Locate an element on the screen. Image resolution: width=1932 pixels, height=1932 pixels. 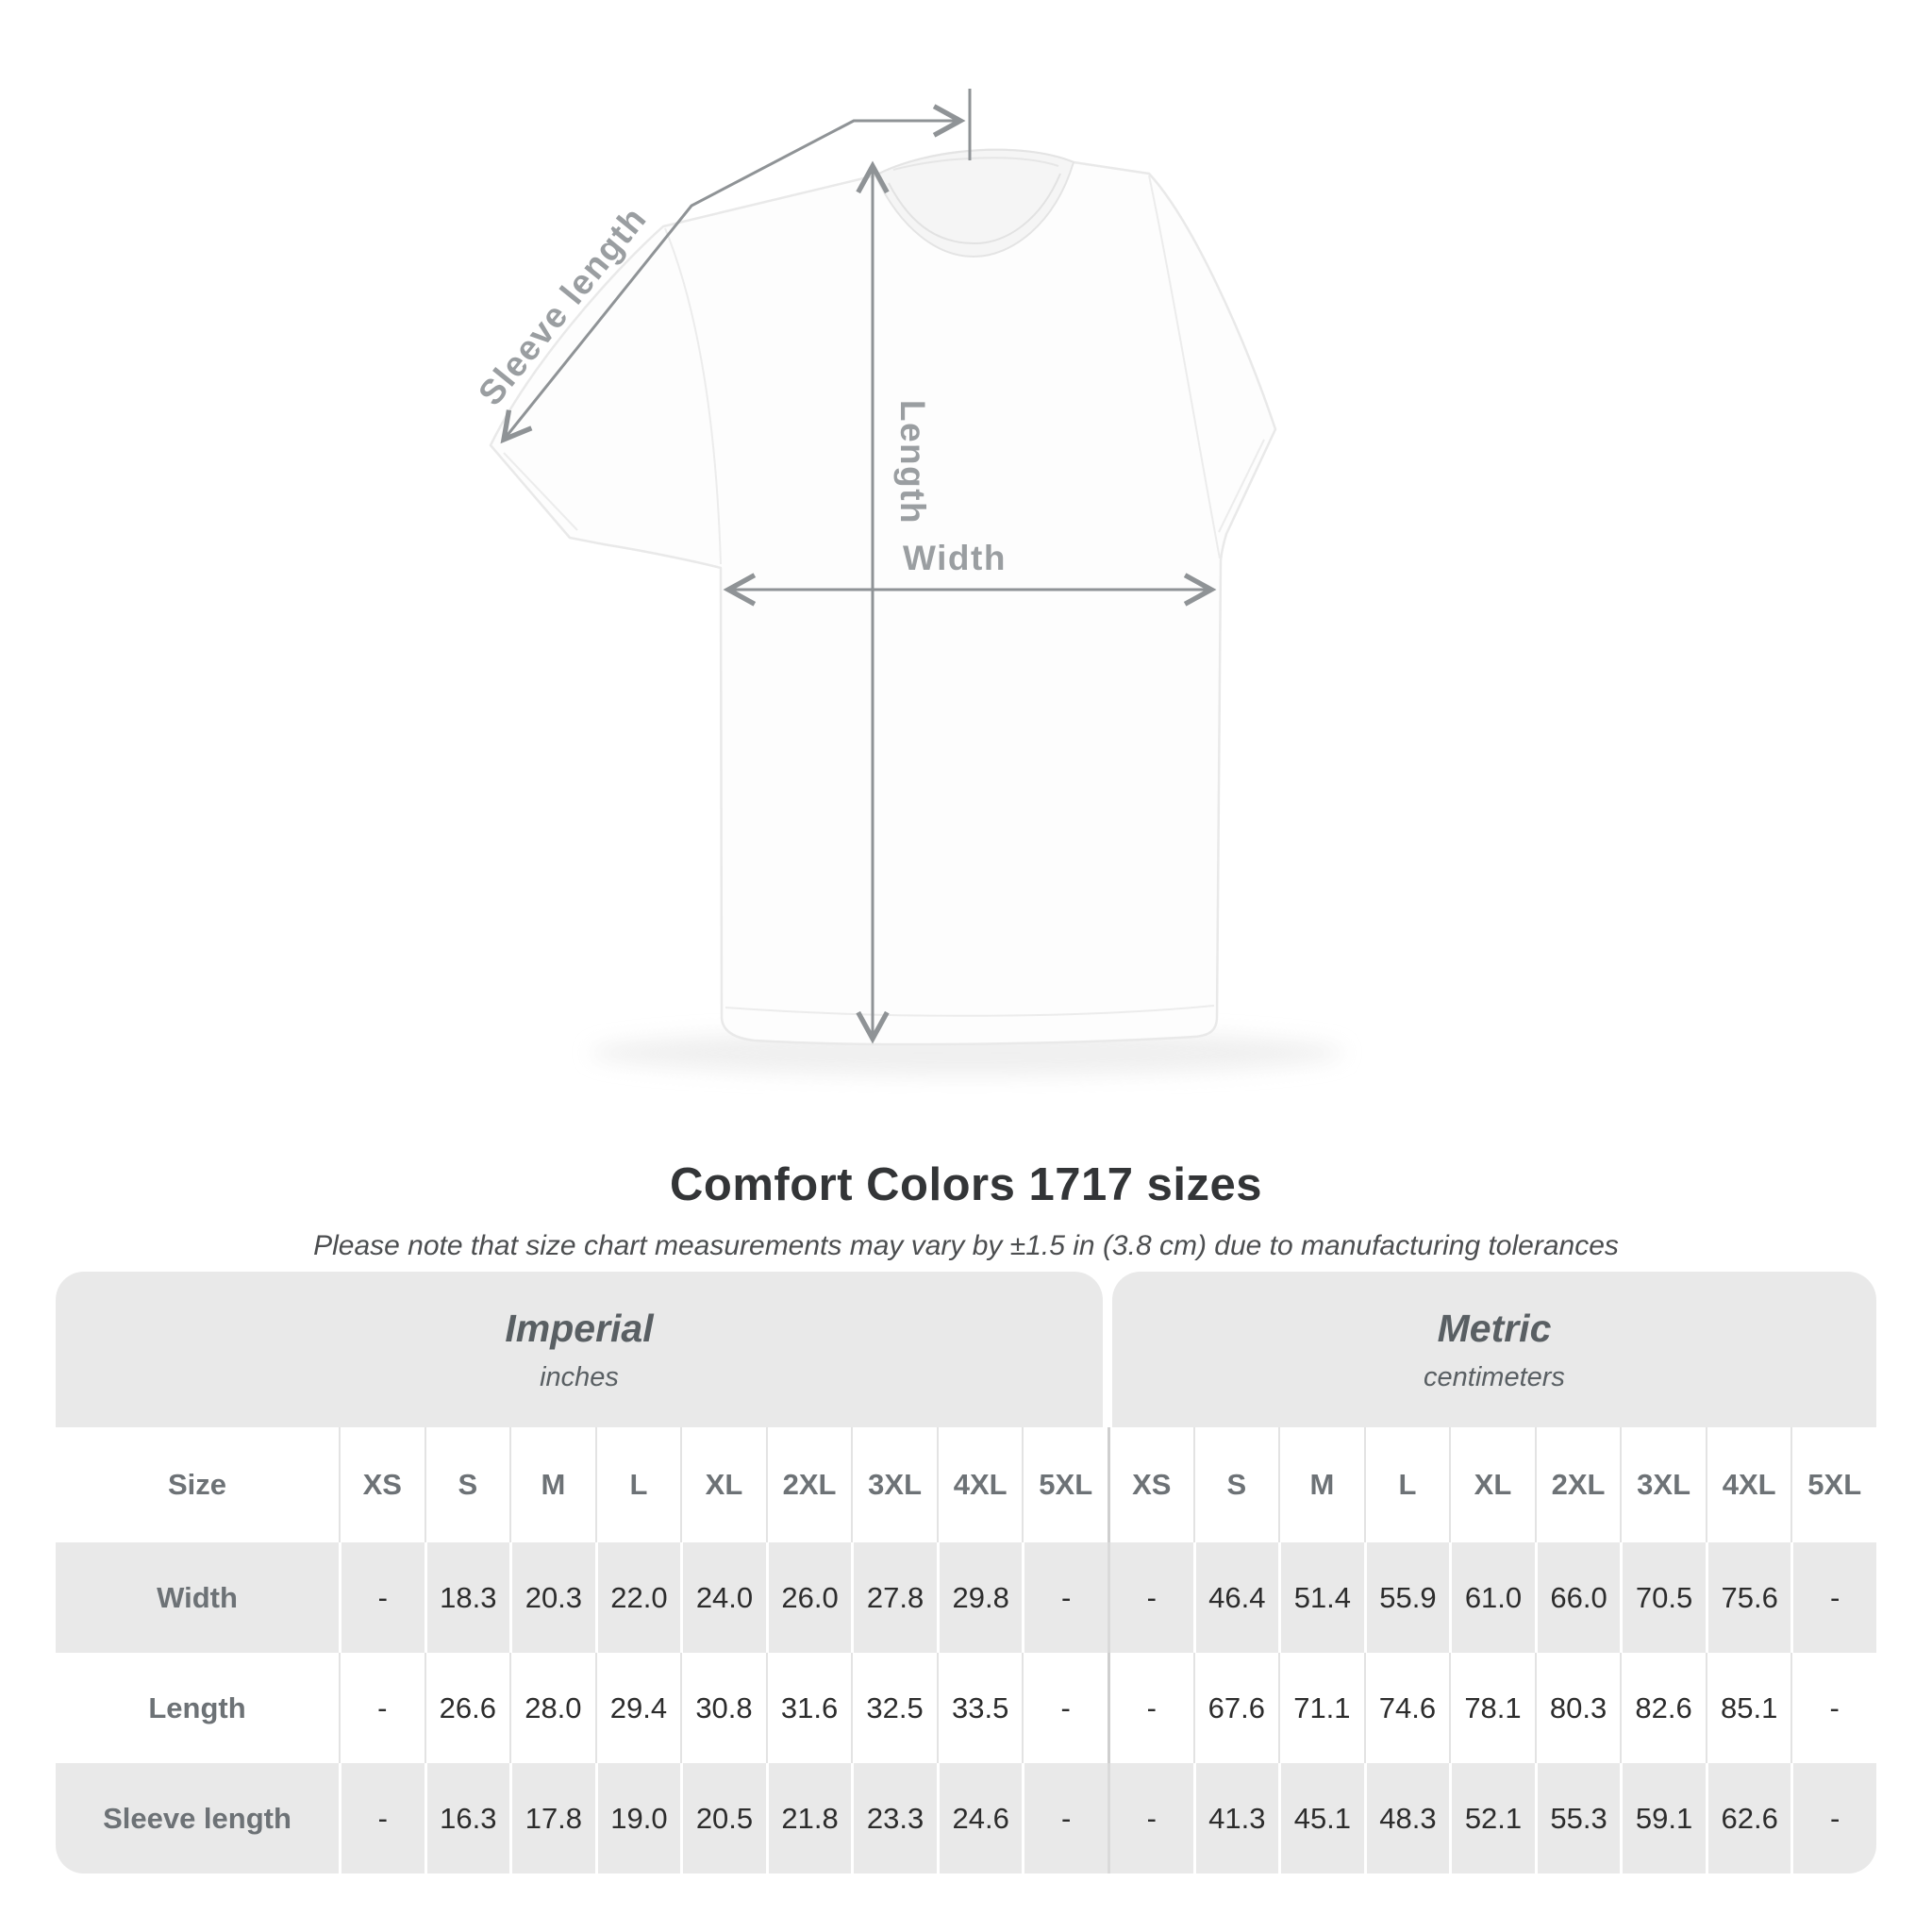
table-cell: 85.1 is located at coordinates (1748, 1708).